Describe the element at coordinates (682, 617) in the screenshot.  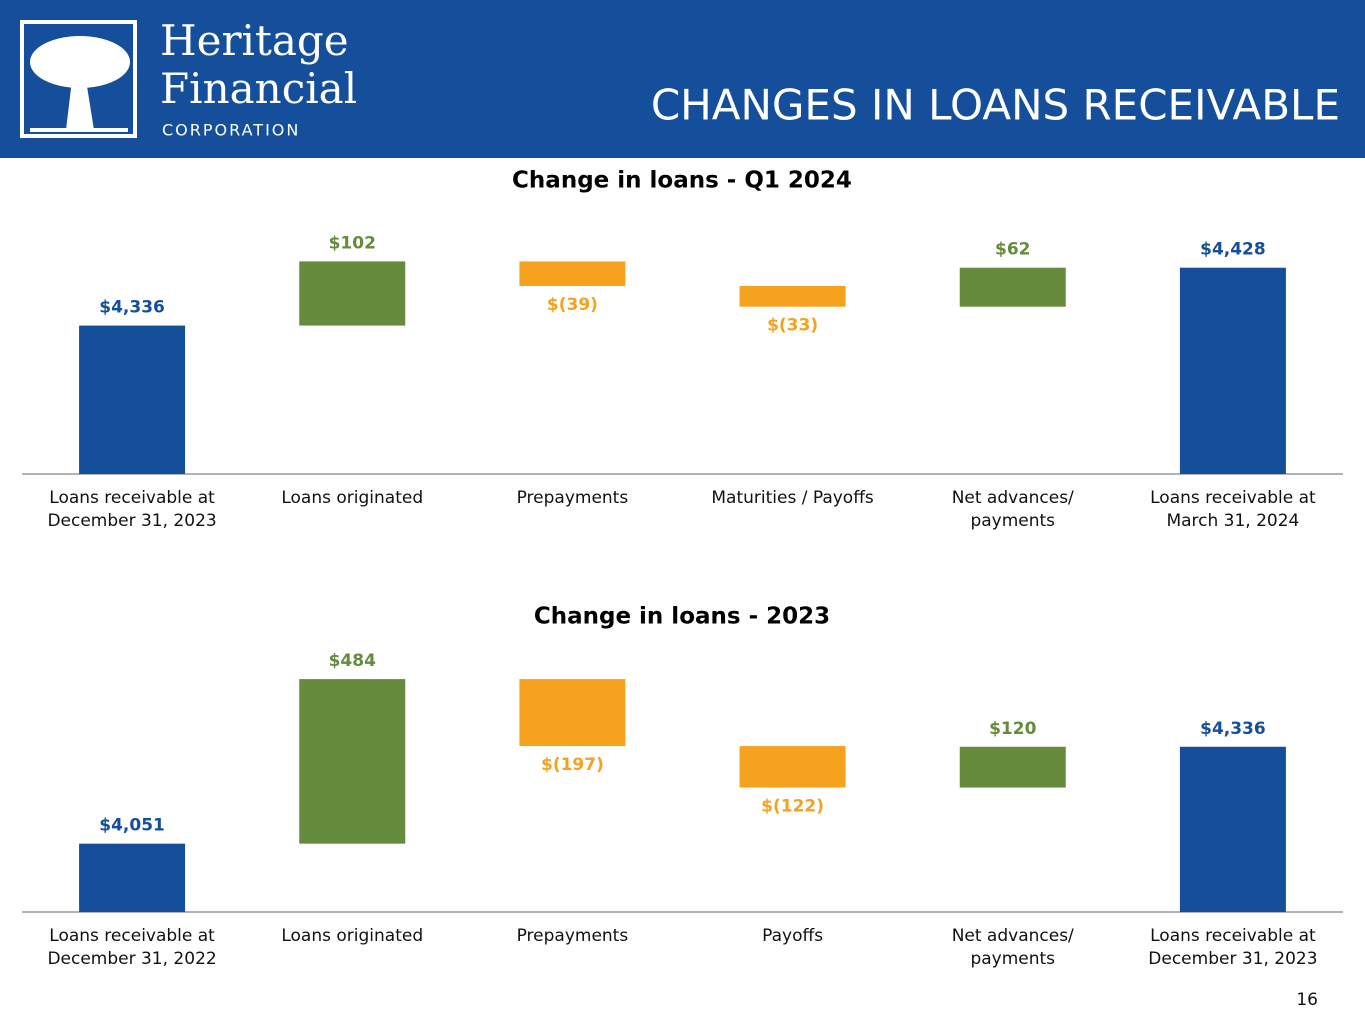
I see `chart-title: Change in loans - 2023` at that location.